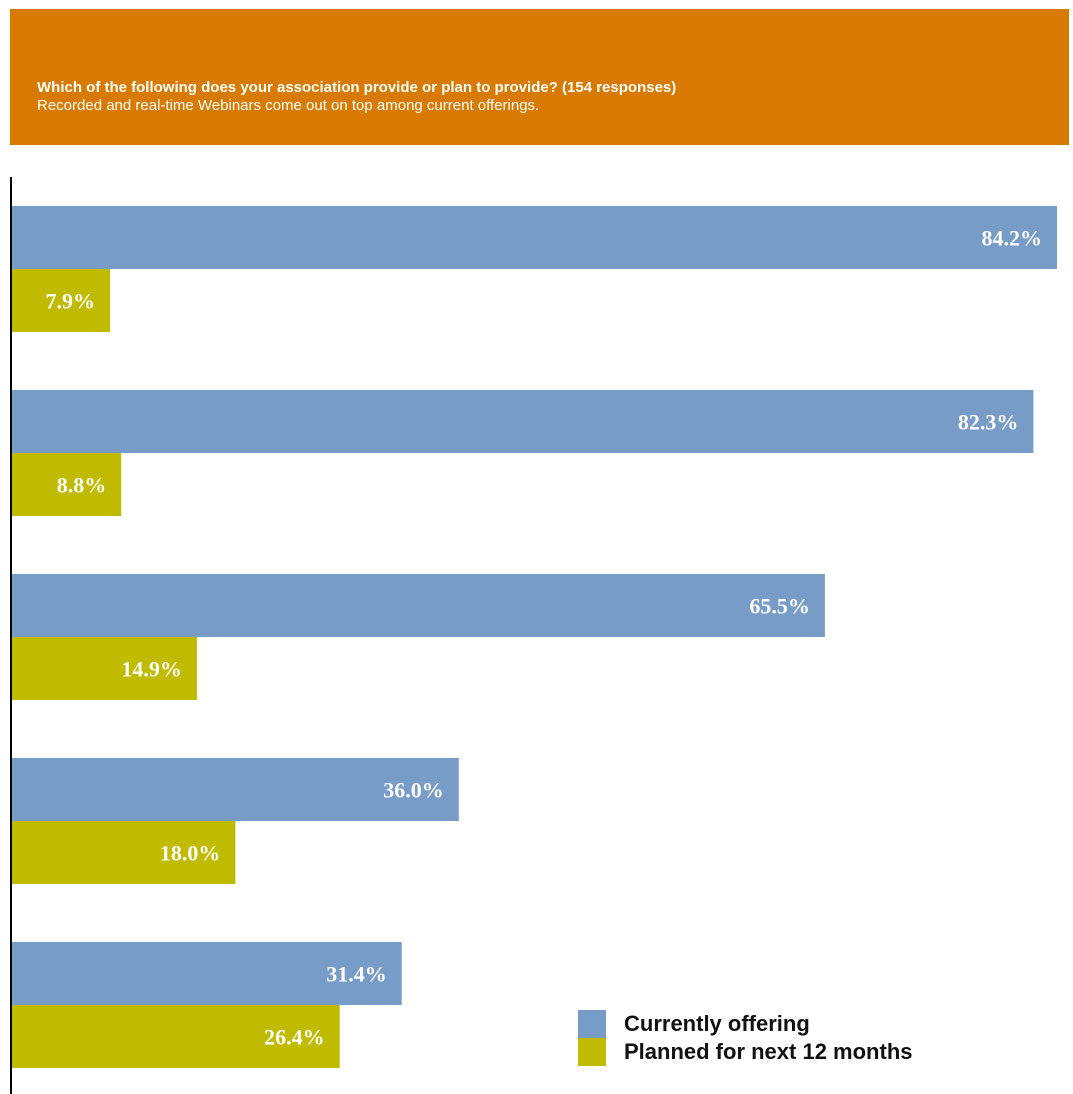 This screenshot has height=1094, width=1073. I want to click on legend-item-current: Currently offering, so click(745, 1024).